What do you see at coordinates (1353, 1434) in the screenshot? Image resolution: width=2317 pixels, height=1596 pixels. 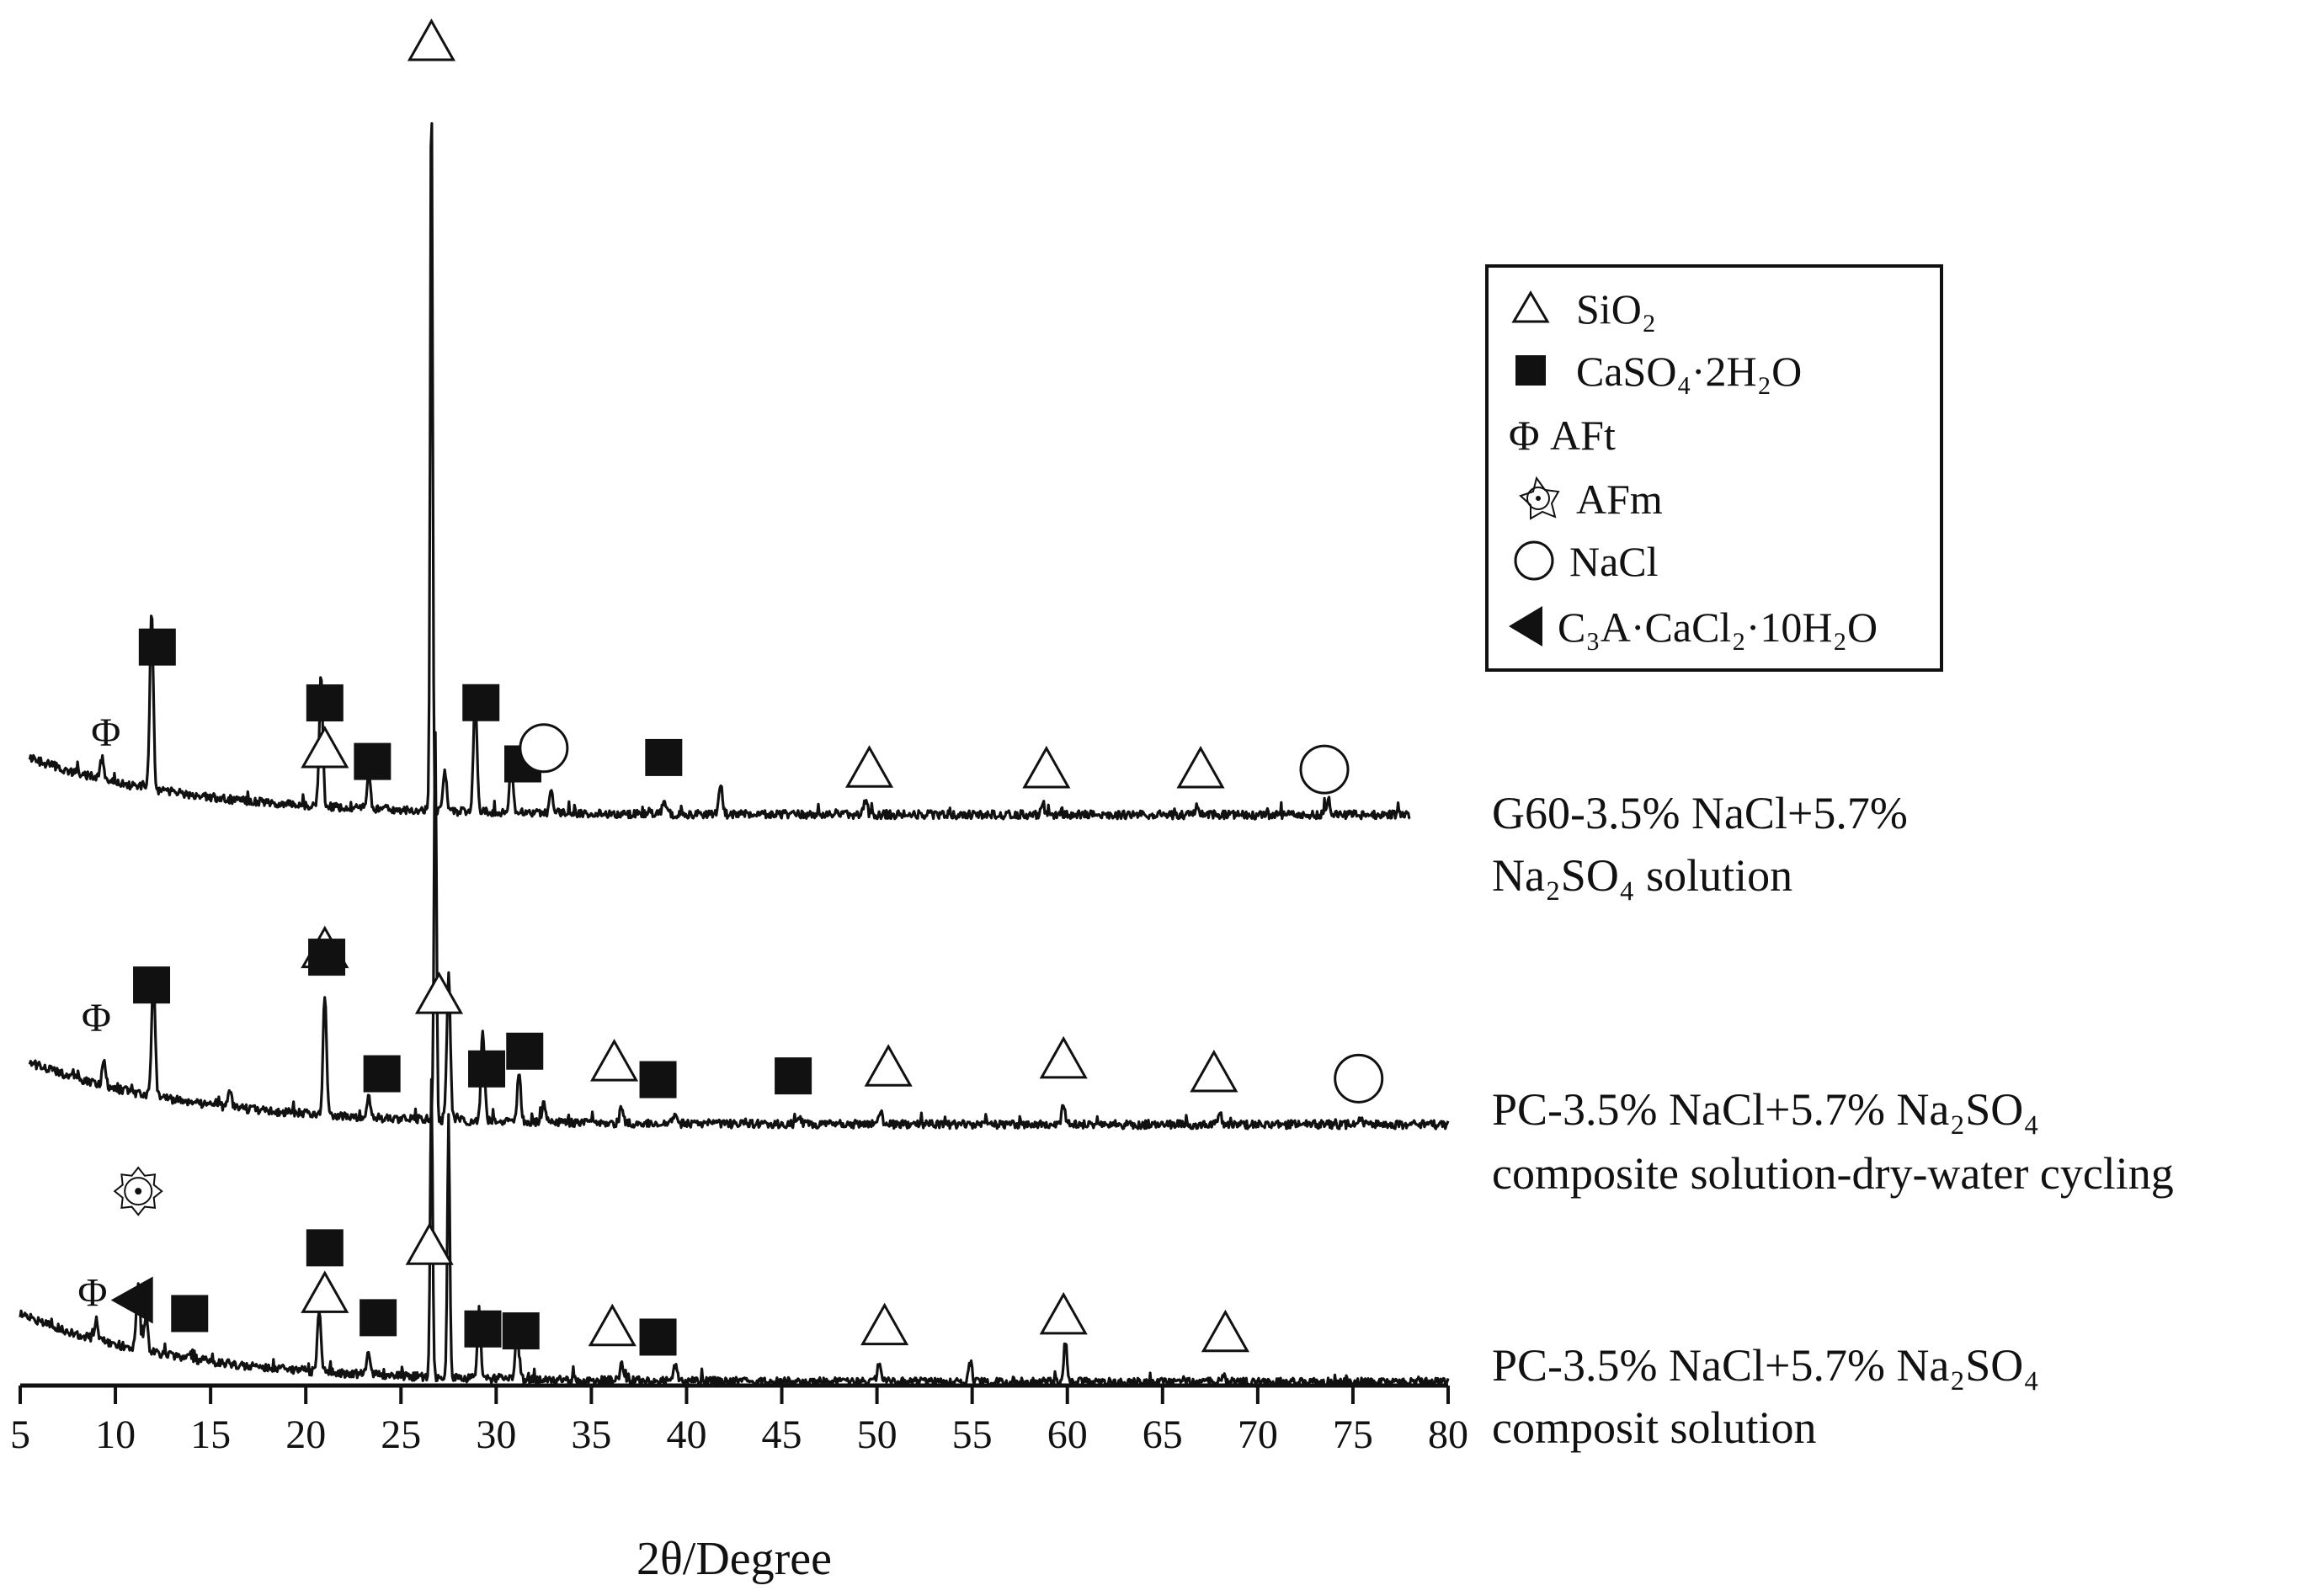 I see `x-tick-label: 75` at bounding box center [1353, 1434].